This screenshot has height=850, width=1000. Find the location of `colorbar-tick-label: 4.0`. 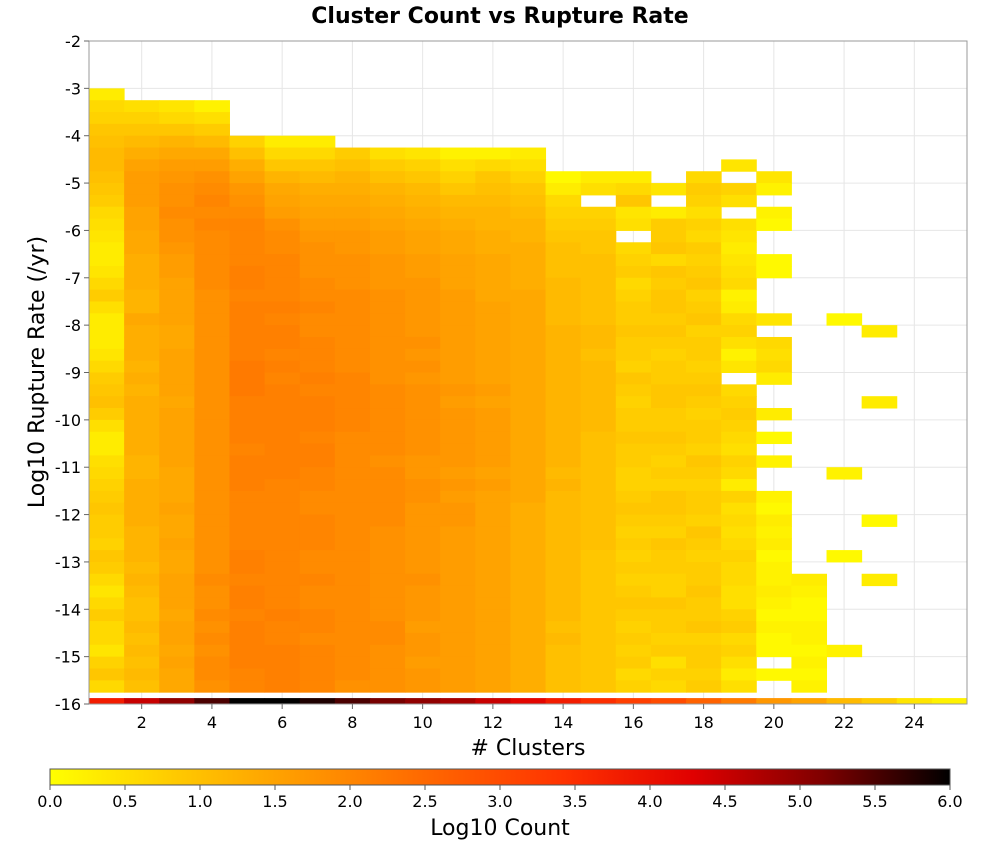

colorbar-tick-label: 4.0 is located at coordinates (649, 801).